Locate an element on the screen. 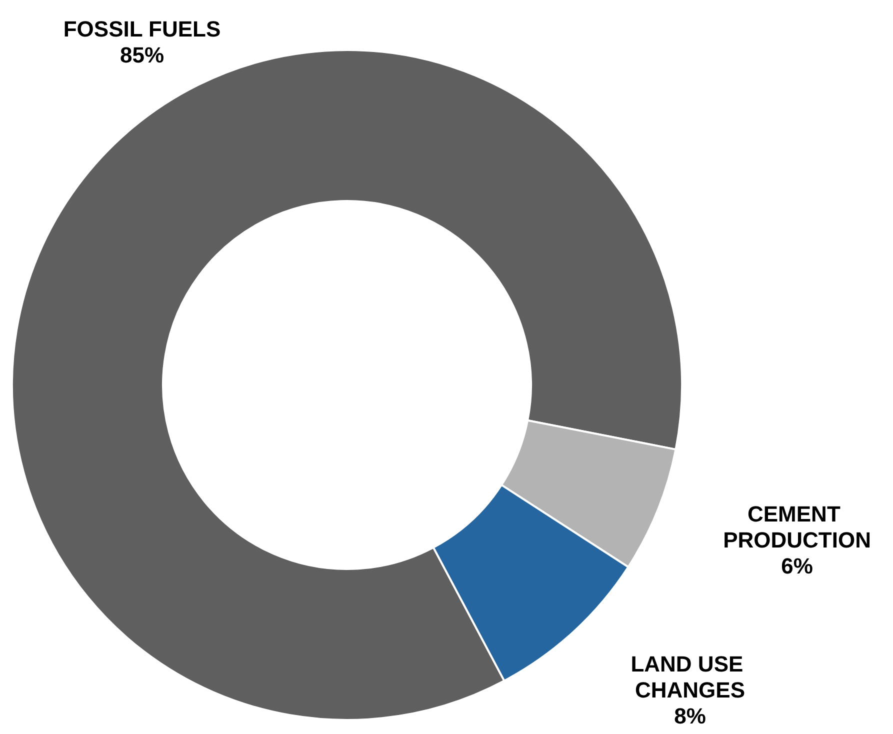 This screenshot has width=893, height=734. slice-label: FOSSIL FUELS is located at coordinates (142, 29).